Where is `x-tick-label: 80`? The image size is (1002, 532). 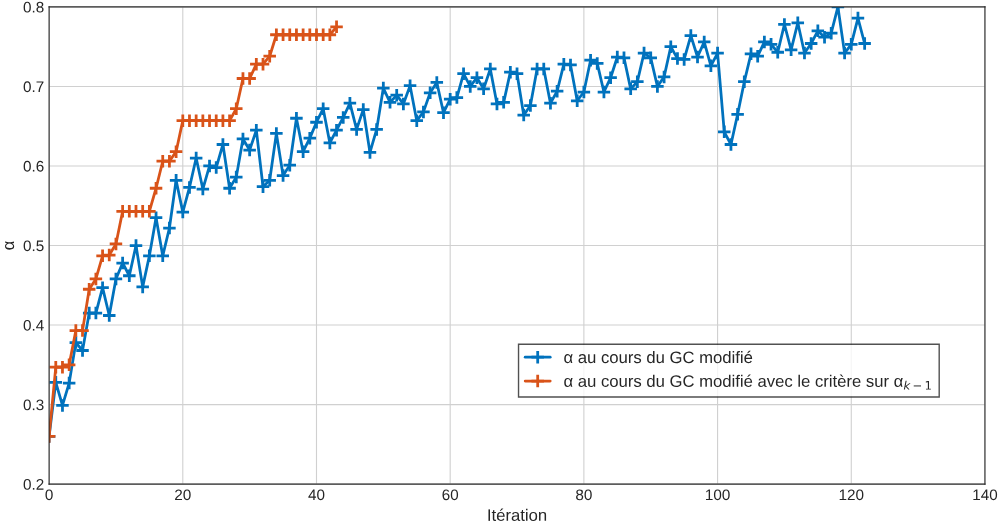
x-tick-label: 80 is located at coordinates (584, 495).